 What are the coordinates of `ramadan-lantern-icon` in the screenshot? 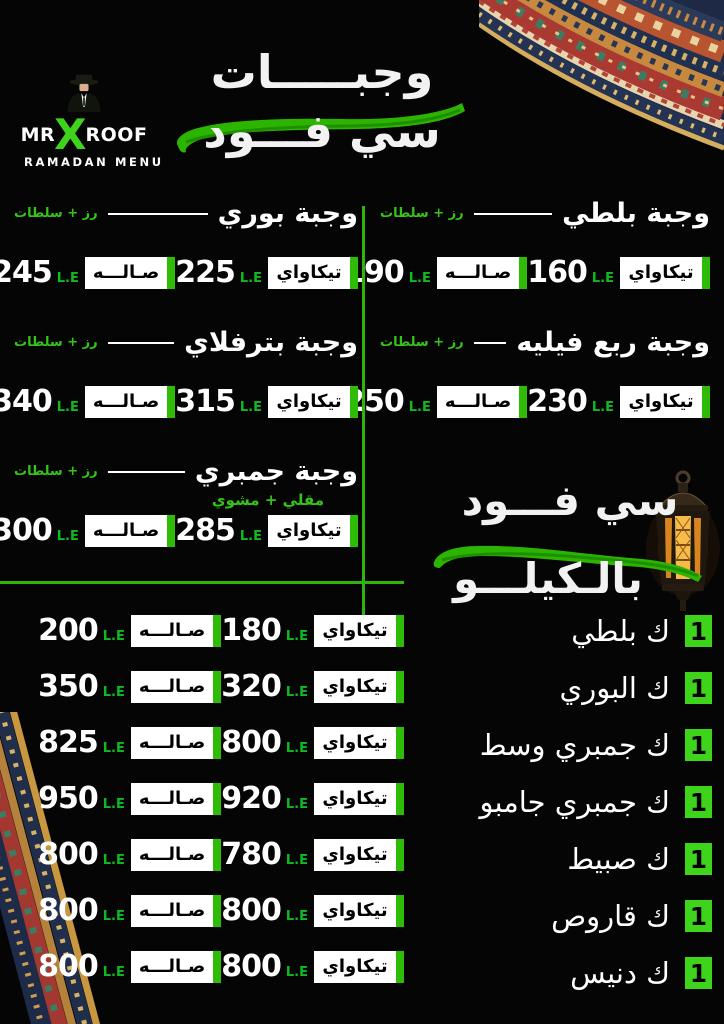 It's located at (683, 540).